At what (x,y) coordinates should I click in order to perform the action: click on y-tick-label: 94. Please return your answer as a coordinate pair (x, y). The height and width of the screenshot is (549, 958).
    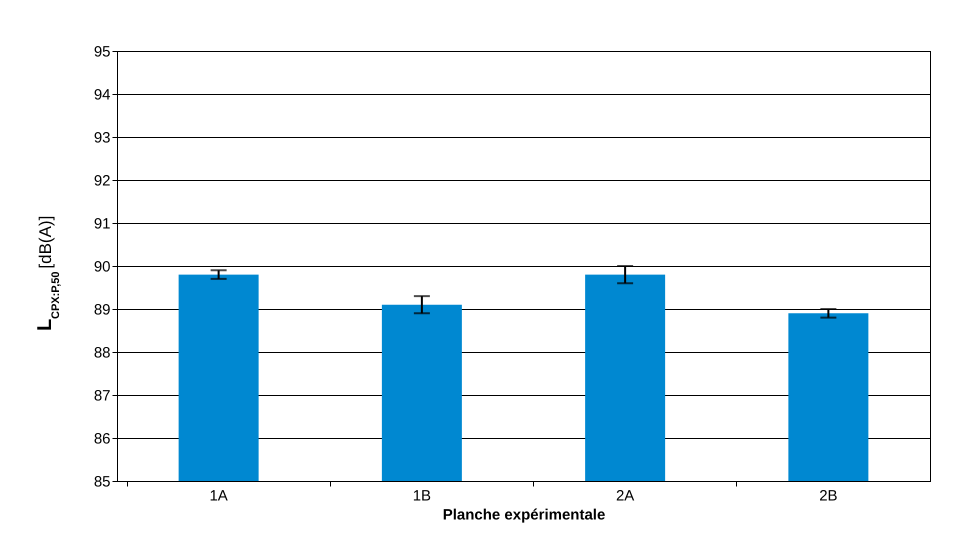
    Looking at the image, I should click on (102, 95).